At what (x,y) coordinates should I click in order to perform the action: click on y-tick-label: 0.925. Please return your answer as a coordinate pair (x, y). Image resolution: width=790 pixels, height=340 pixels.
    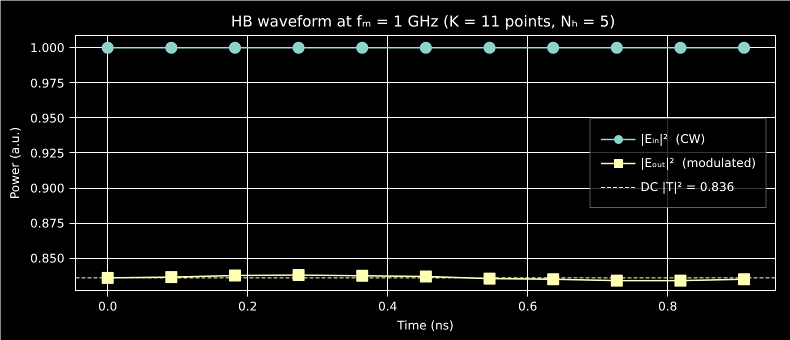
    Looking at the image, I should click on (47, 153).